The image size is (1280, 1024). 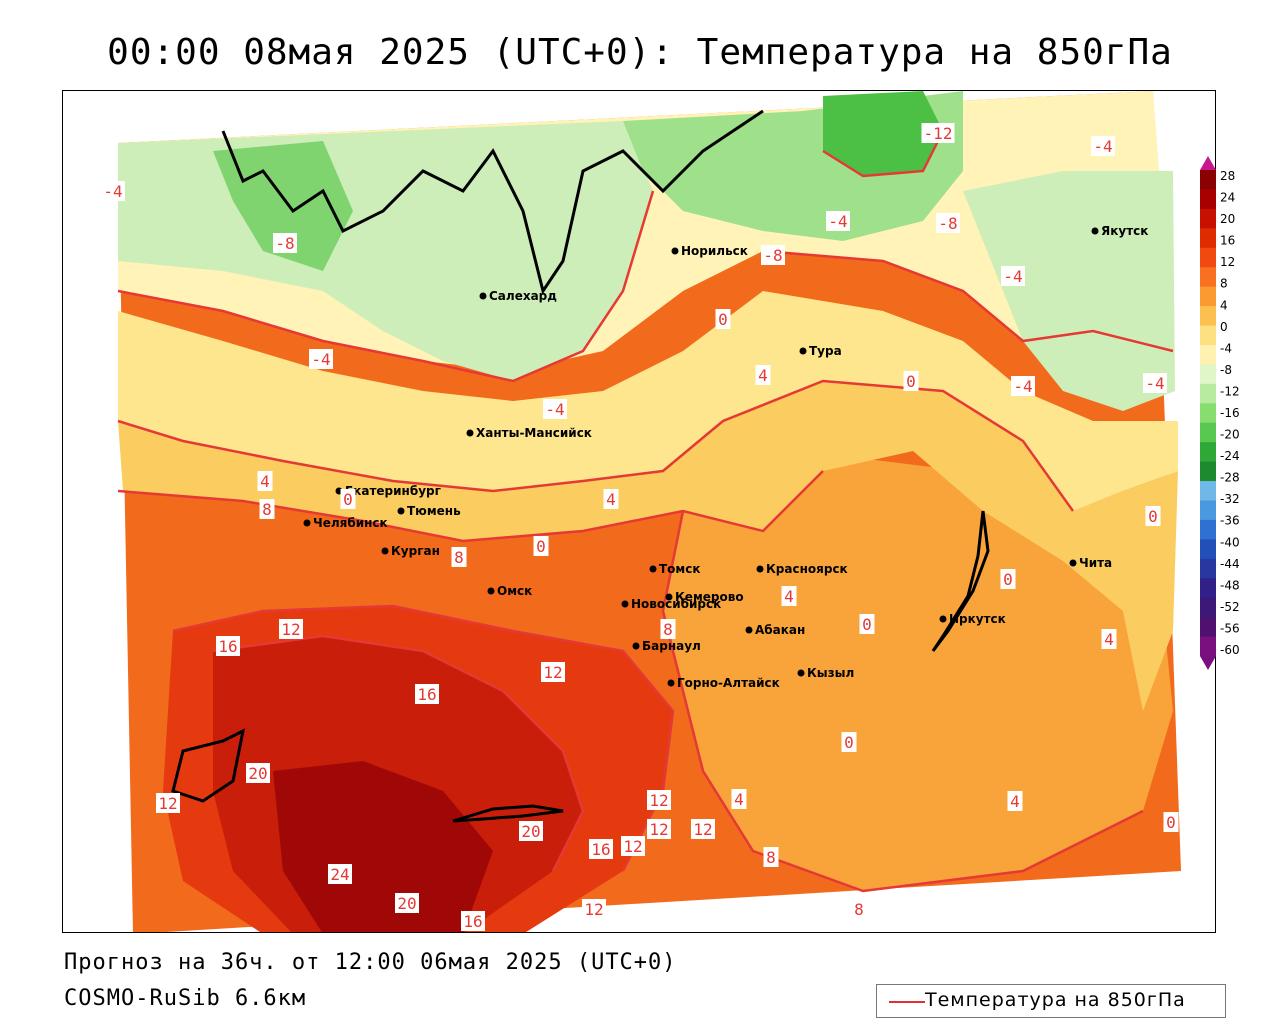 What do you see at coordinates (514, 591) in the screenshot?
I see `city-label: Омск` at bounding box center [514, 591].